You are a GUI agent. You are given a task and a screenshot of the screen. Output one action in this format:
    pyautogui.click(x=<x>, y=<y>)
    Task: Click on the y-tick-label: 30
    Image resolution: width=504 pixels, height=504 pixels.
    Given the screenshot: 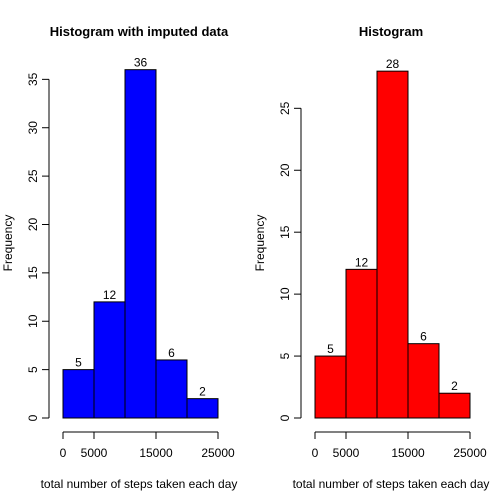 What is the action you would take?
    pyautogui.click(x=33, y=128)
    